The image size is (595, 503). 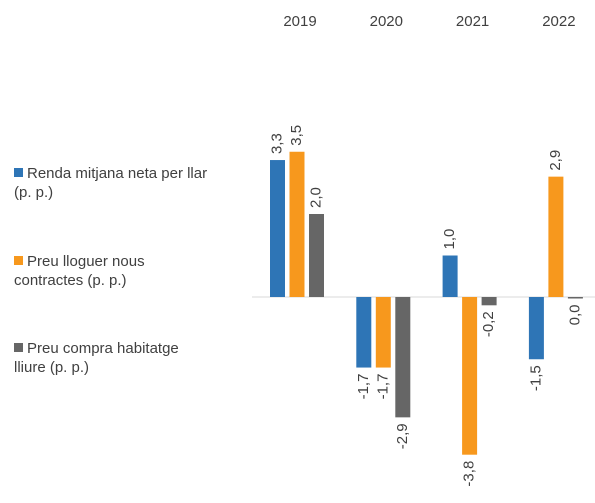 I want to click on data-label: 2,9, so click(x=555, y=160).